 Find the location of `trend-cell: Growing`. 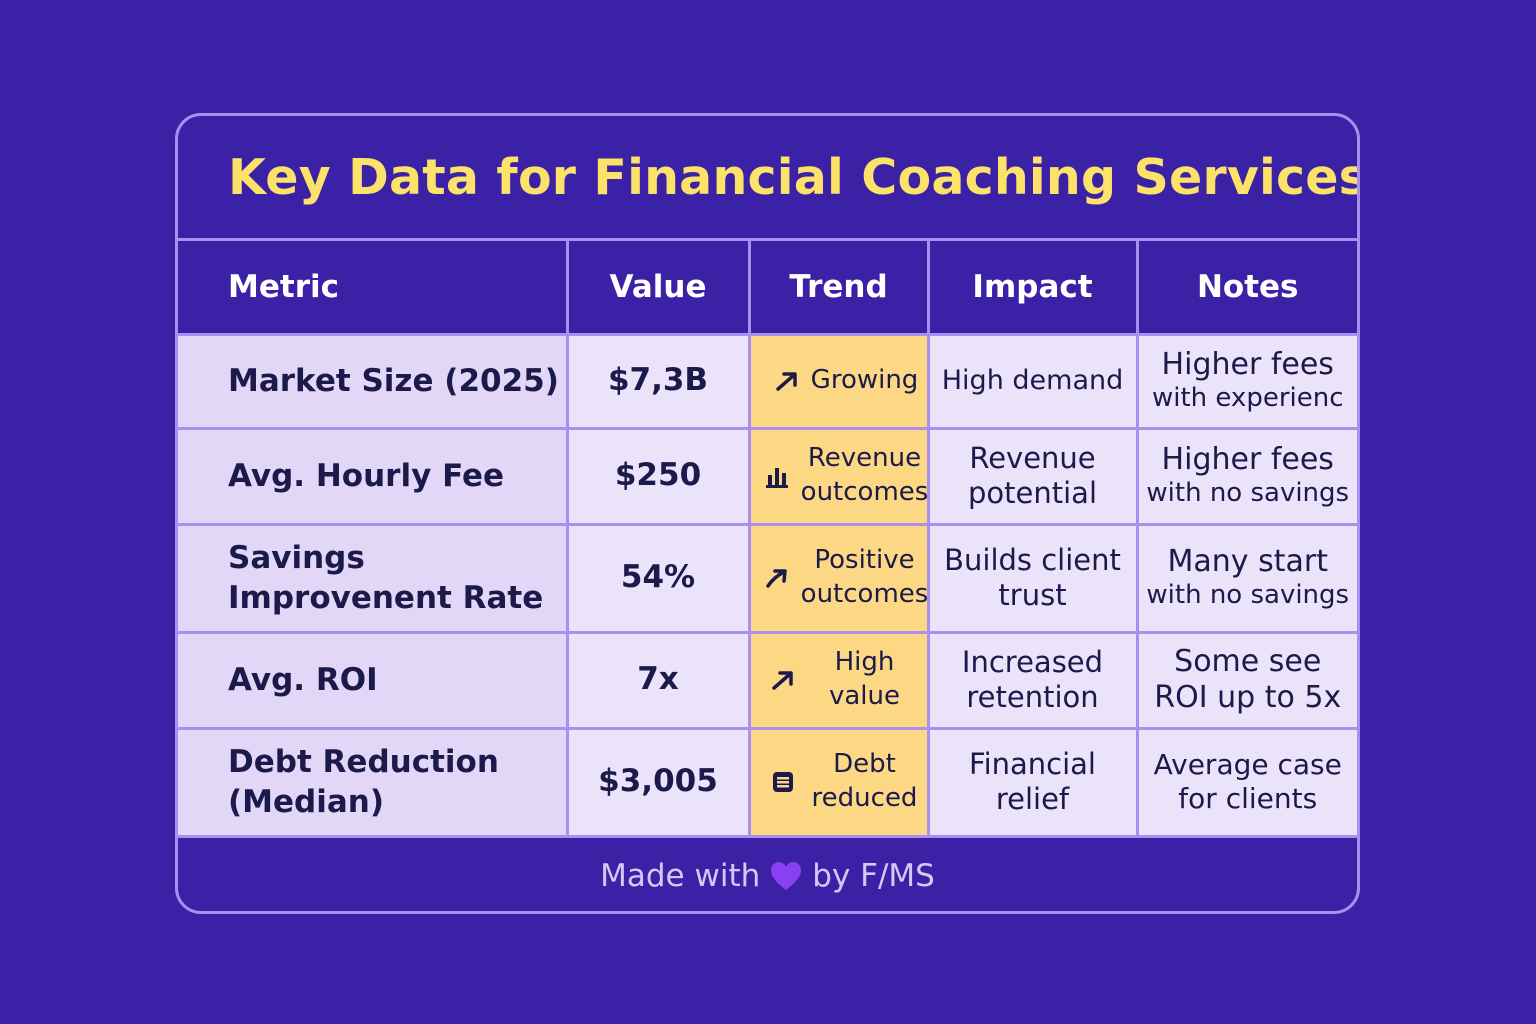

trend-cell: Growing is located at coordinates (839, 382).